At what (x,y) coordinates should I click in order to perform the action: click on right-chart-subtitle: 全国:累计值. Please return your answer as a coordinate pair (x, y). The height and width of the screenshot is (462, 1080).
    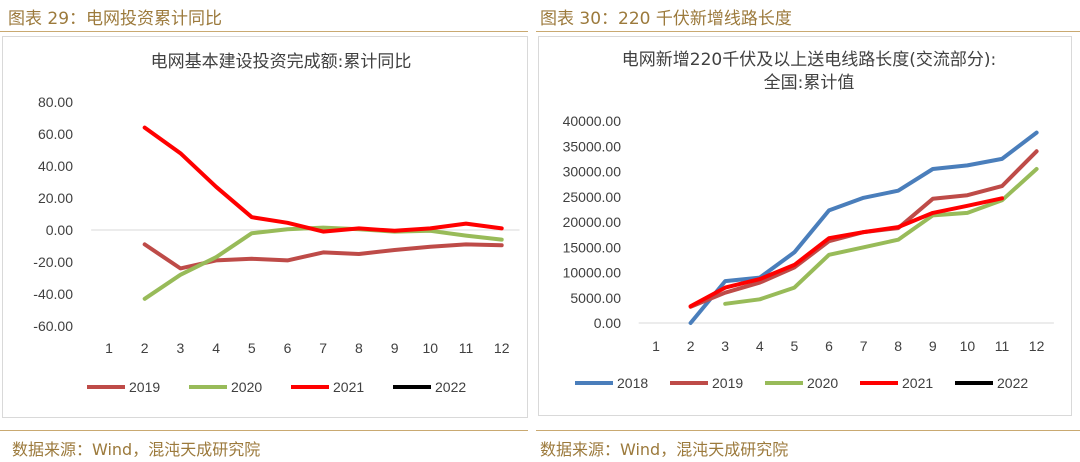
    Looking at the image, I should click on (809, 83).